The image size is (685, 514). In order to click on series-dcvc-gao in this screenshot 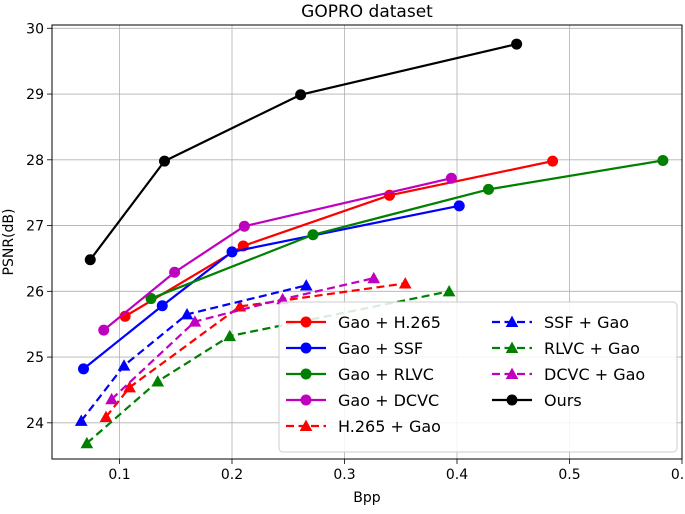, I will do `click(243, 338)`.